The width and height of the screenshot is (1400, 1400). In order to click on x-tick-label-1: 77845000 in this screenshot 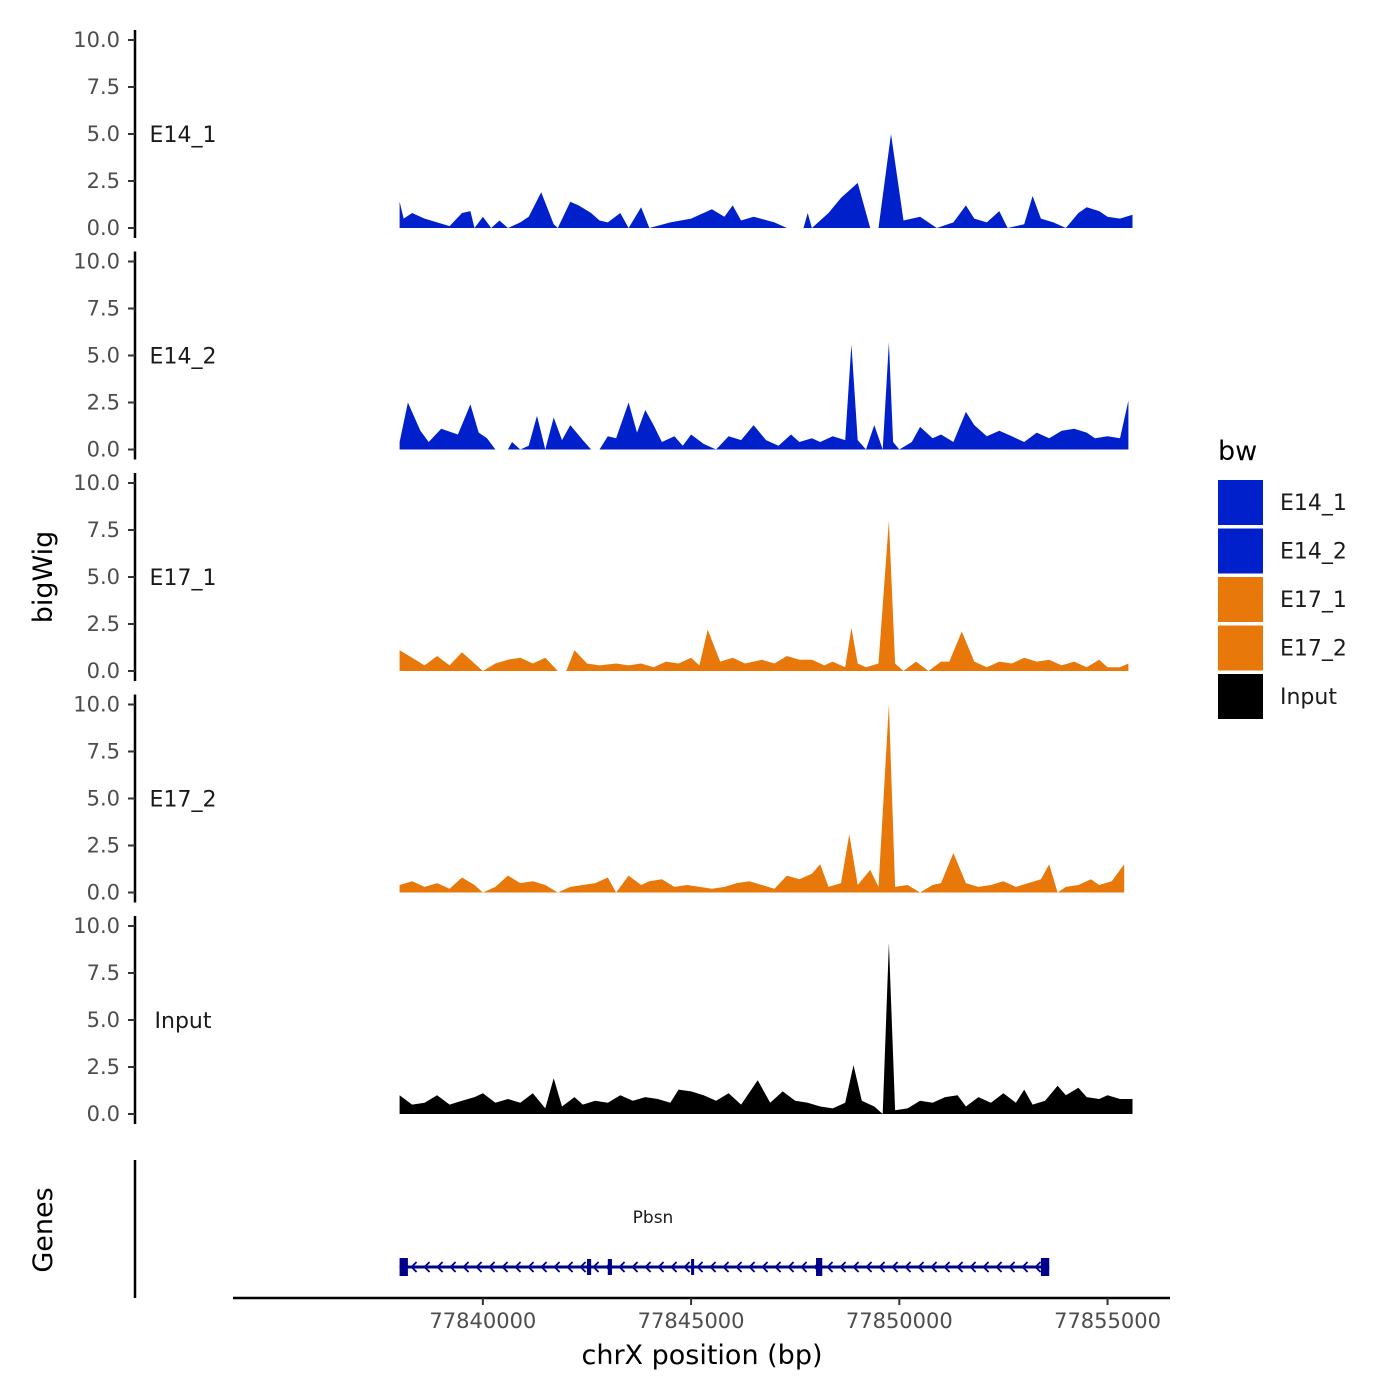, I will do `click(691, 1321)`.